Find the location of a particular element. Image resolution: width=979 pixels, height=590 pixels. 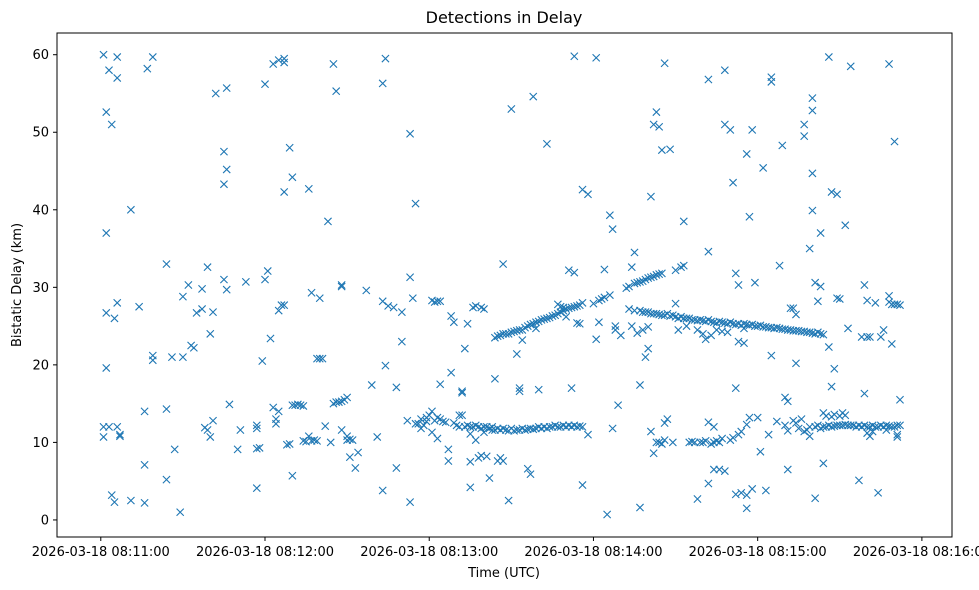

y-tick-label: 50 is located at coordinates (40, 133).